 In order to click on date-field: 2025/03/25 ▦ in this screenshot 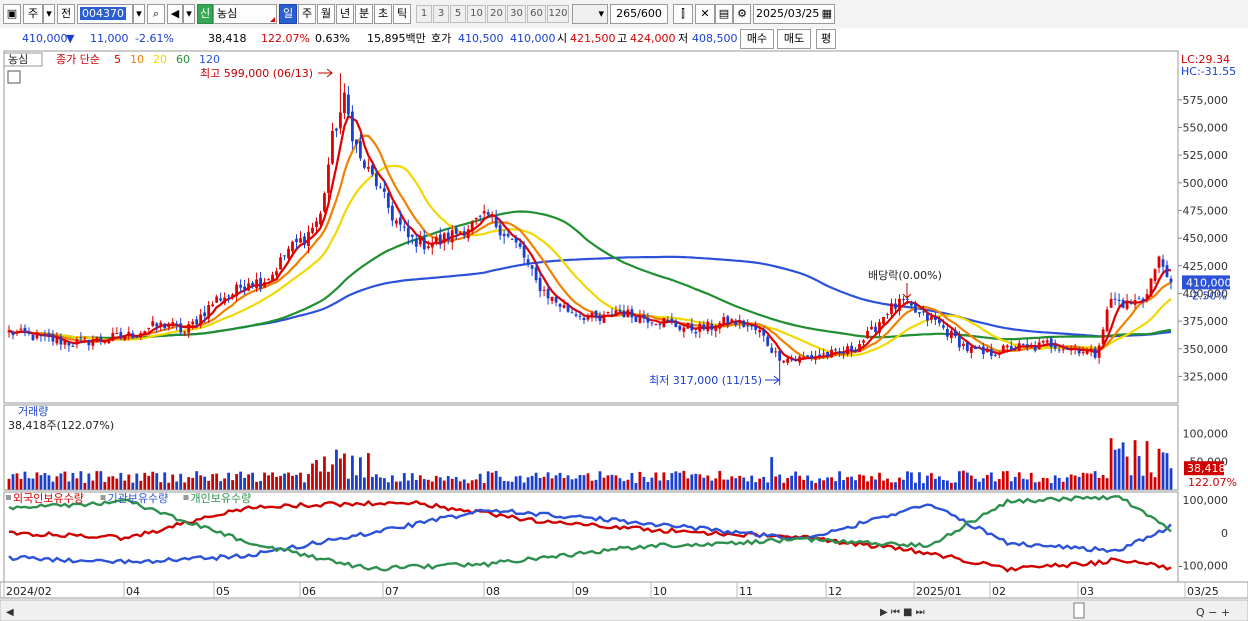, I will do `click(794, 14)`.